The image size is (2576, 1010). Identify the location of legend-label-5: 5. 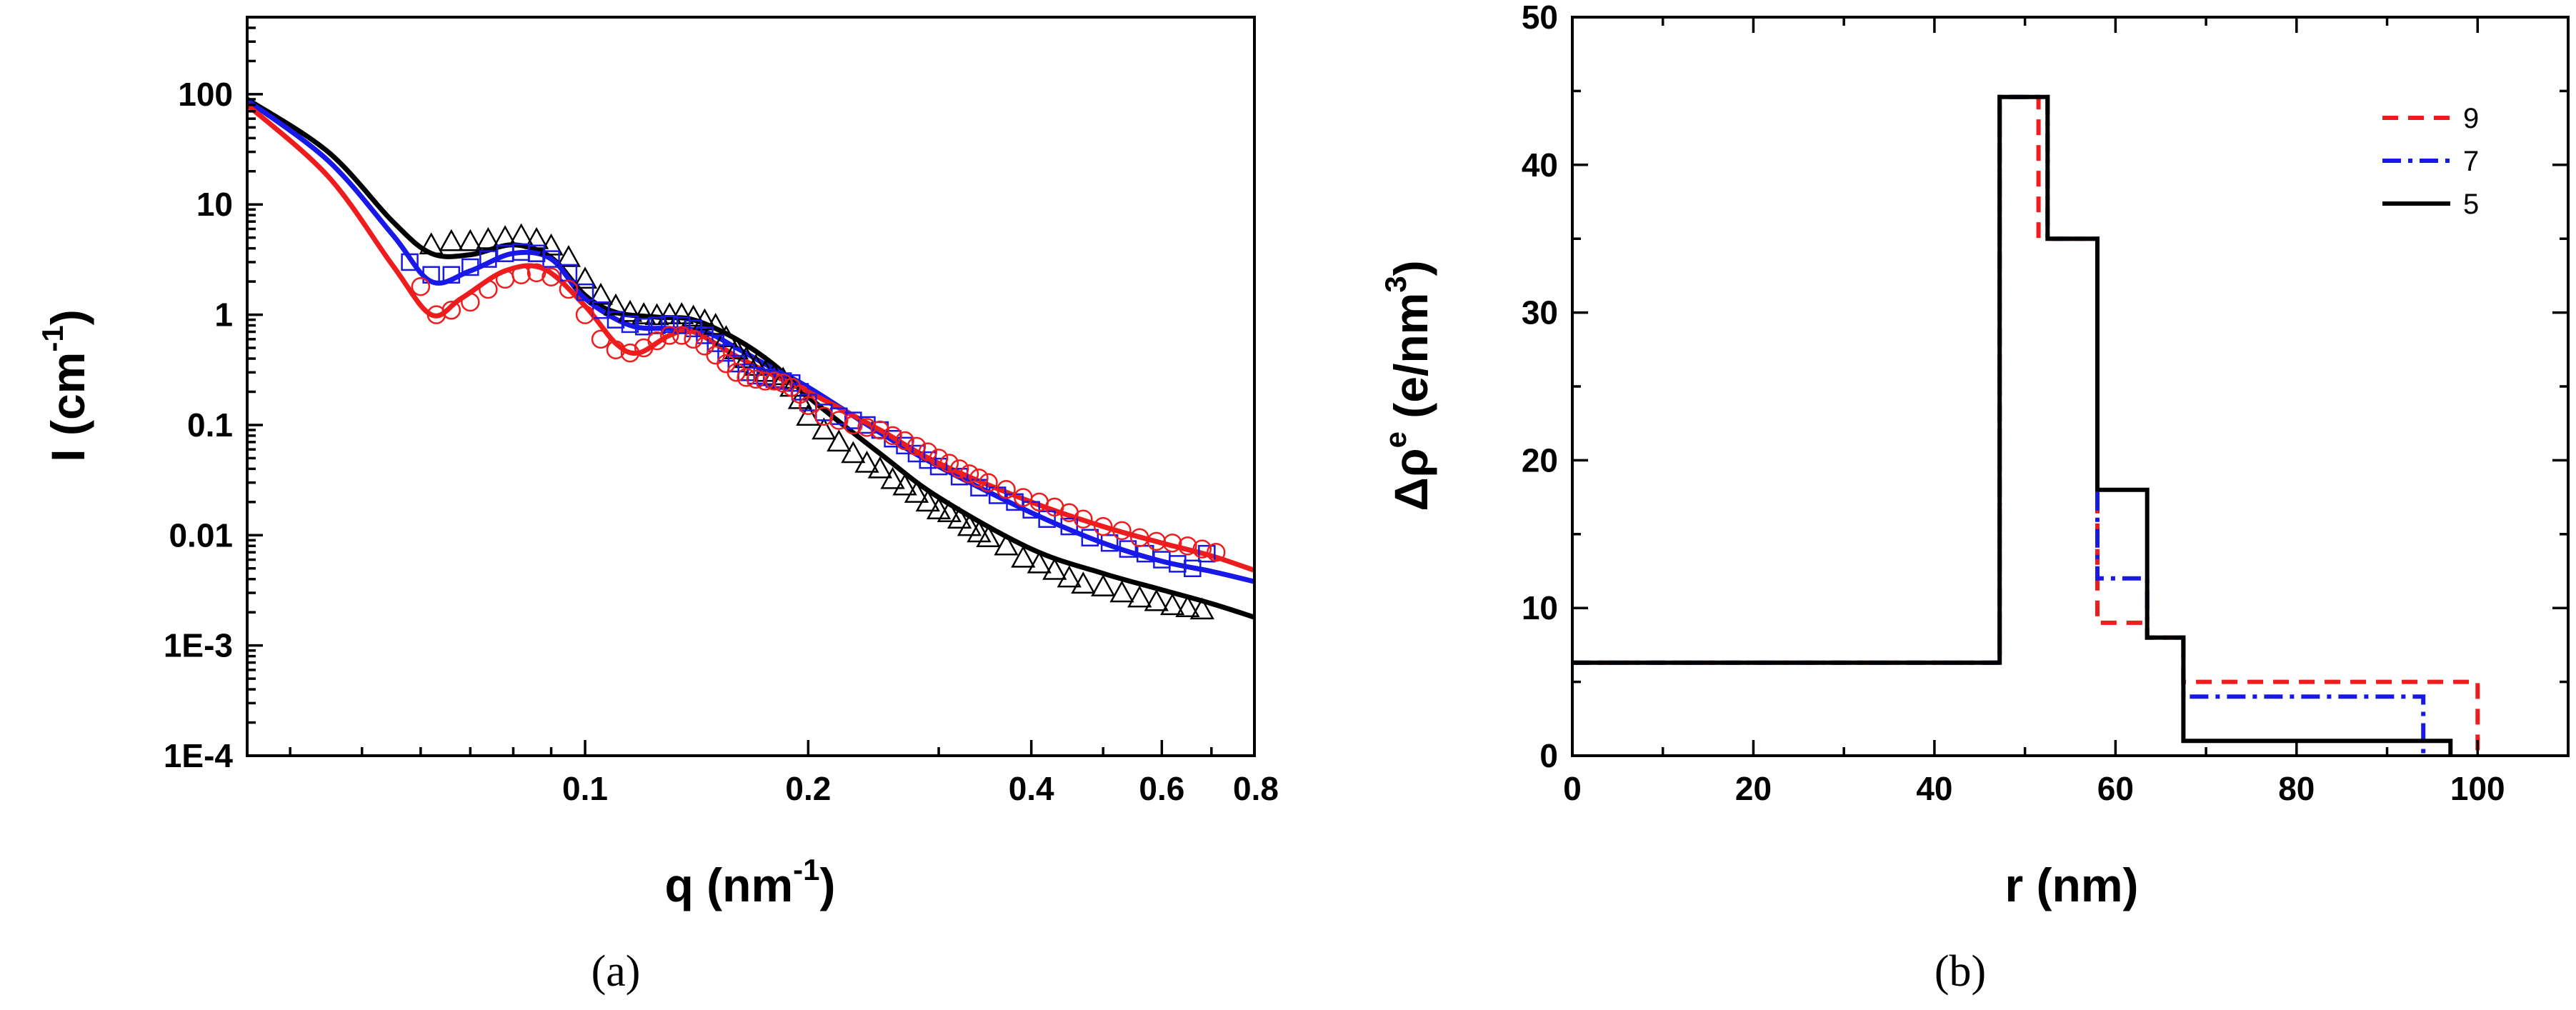
(2471, 204).